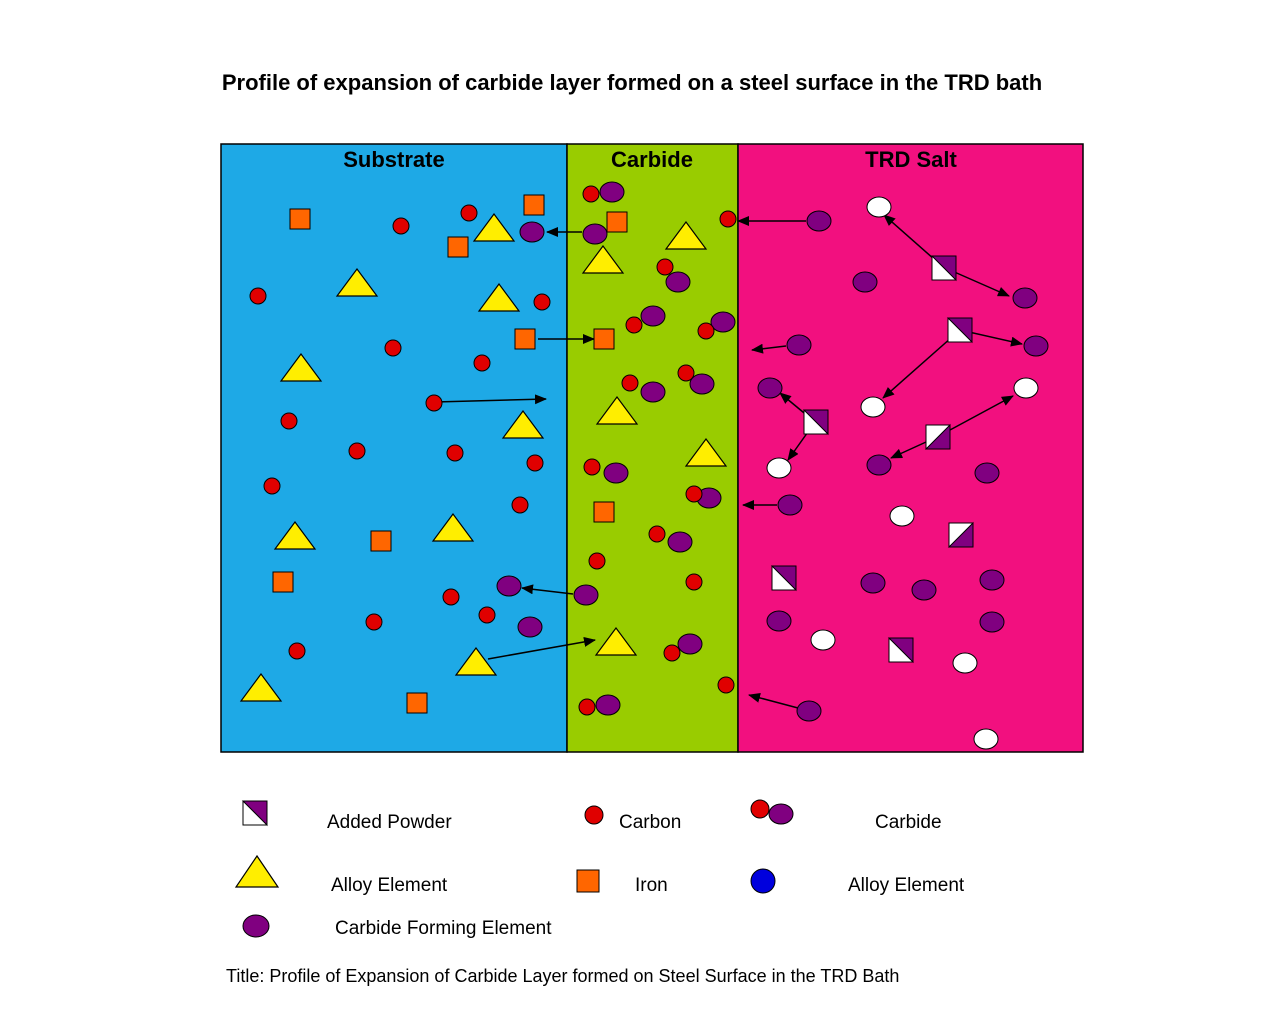 Image resolution: width=1264 pixels, height=1036 pixels. Describe the element at coordinates (256, 926) in the screenshot. I see `legend-carbide-forming-icon` at that location.